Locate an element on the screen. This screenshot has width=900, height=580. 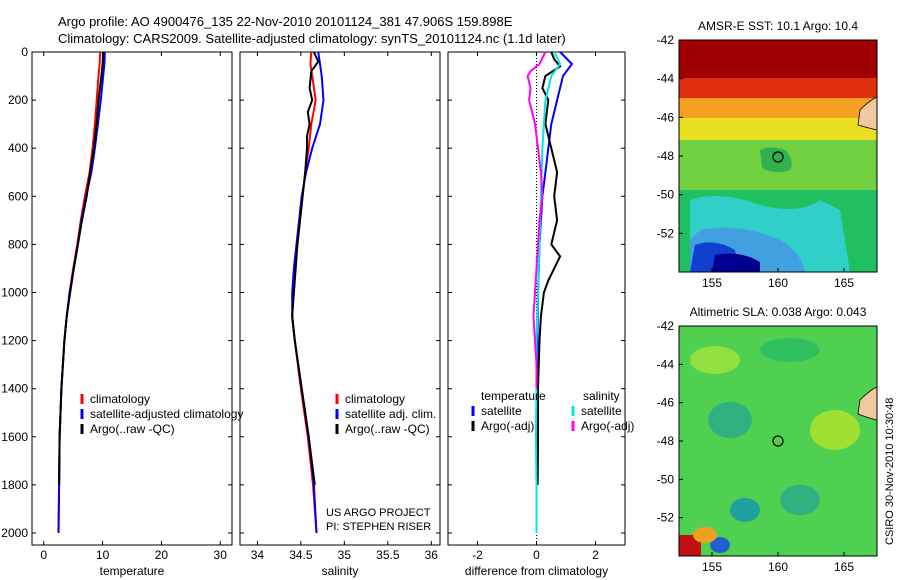
legend-entry: satellite adj. clim. is located at coordinates (390, 414).